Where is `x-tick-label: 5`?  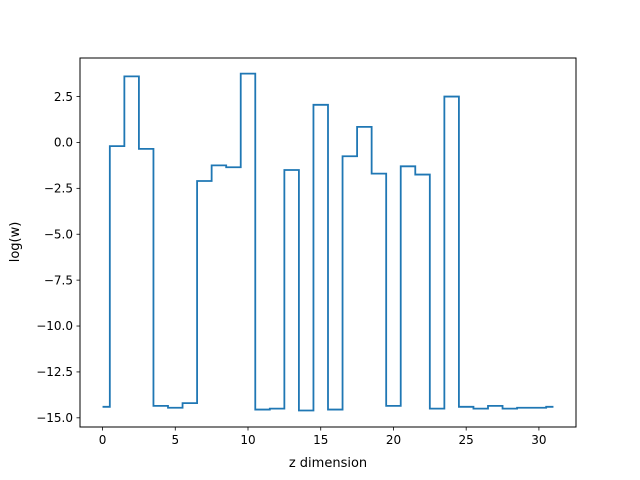 x-tick-label: 5 is located at coordinates (175, 440).